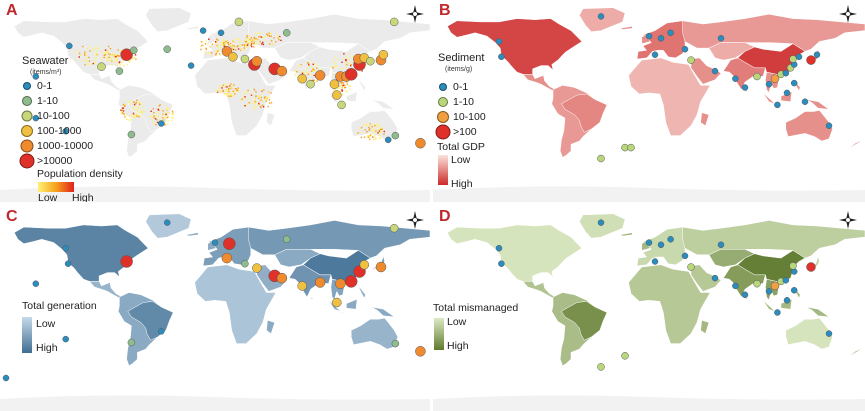 Image resolution: width=865 pixels, height=411 pixels. What do you see at coordinates (584, 321) in the screenshot?
I see `country-brazil` at bounding box center [584, 321].